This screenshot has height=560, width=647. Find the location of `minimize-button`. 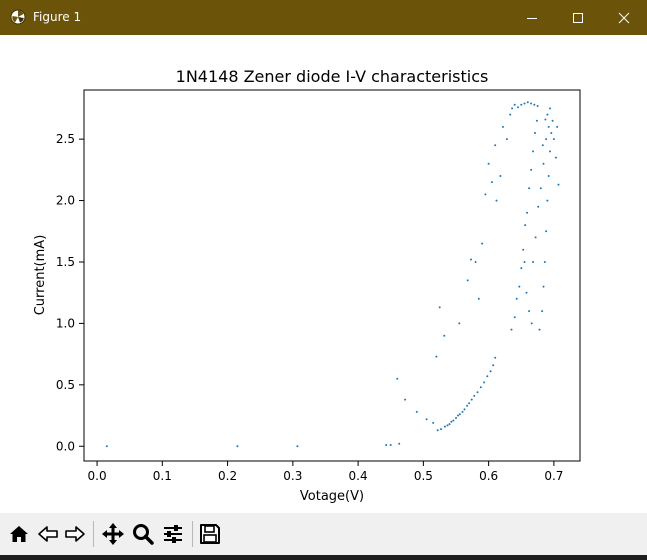

minimize-button is located at coordinates (532, 17).